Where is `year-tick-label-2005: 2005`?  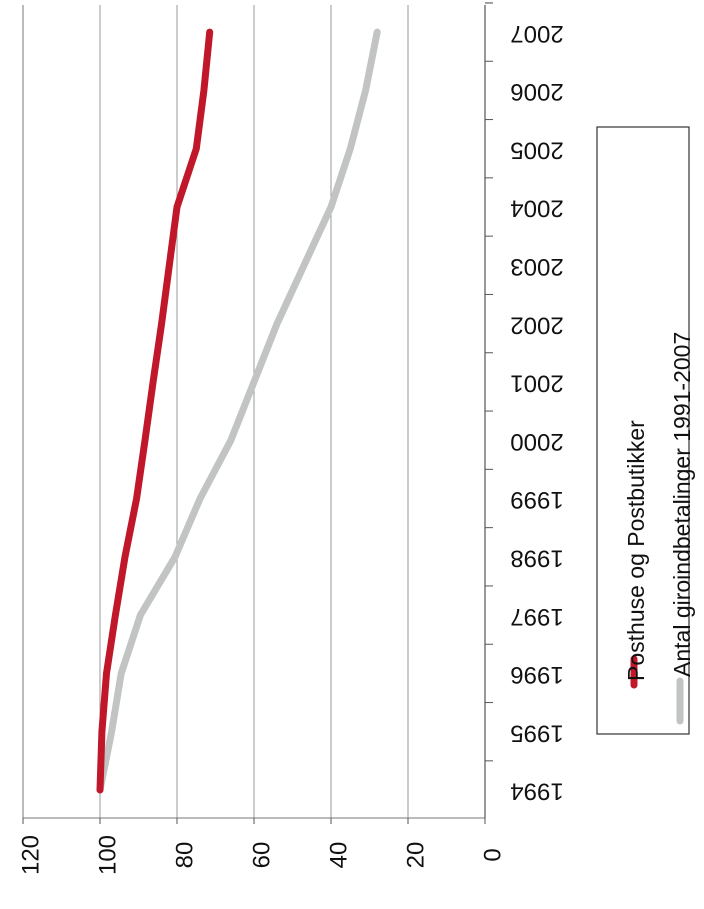 year-tick-label-2005: 2005 is located at coordinates (536, 149).